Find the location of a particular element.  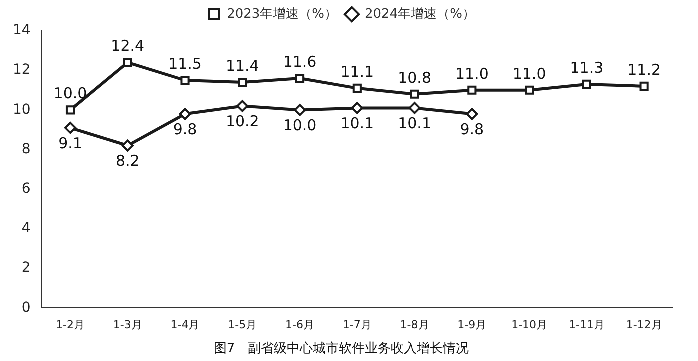

x-tick-label: 1-9月 is located at coordinates (472, 325).